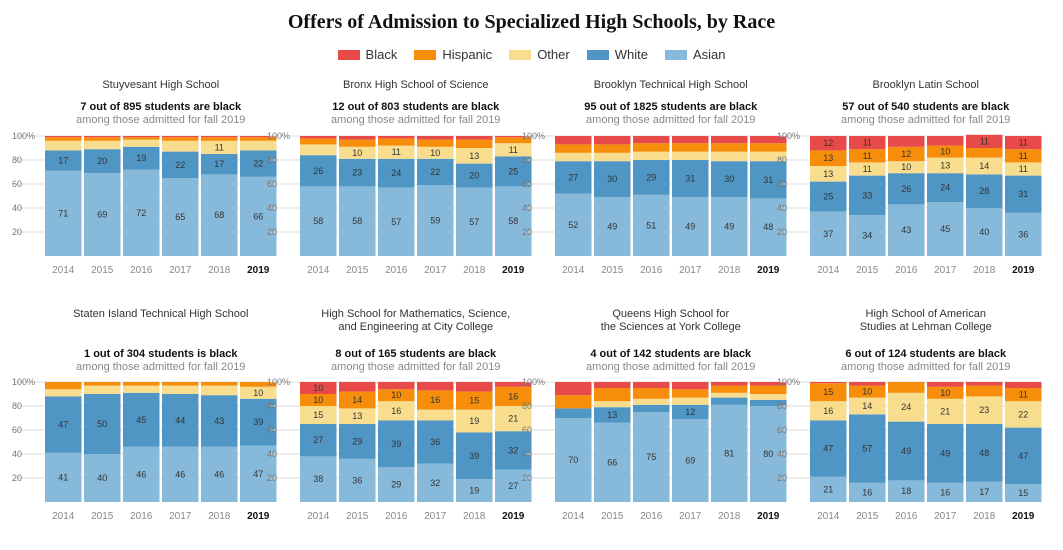 The image size is (1063, 550). I want to click on legend-item-black: Black, so click(367, 54).